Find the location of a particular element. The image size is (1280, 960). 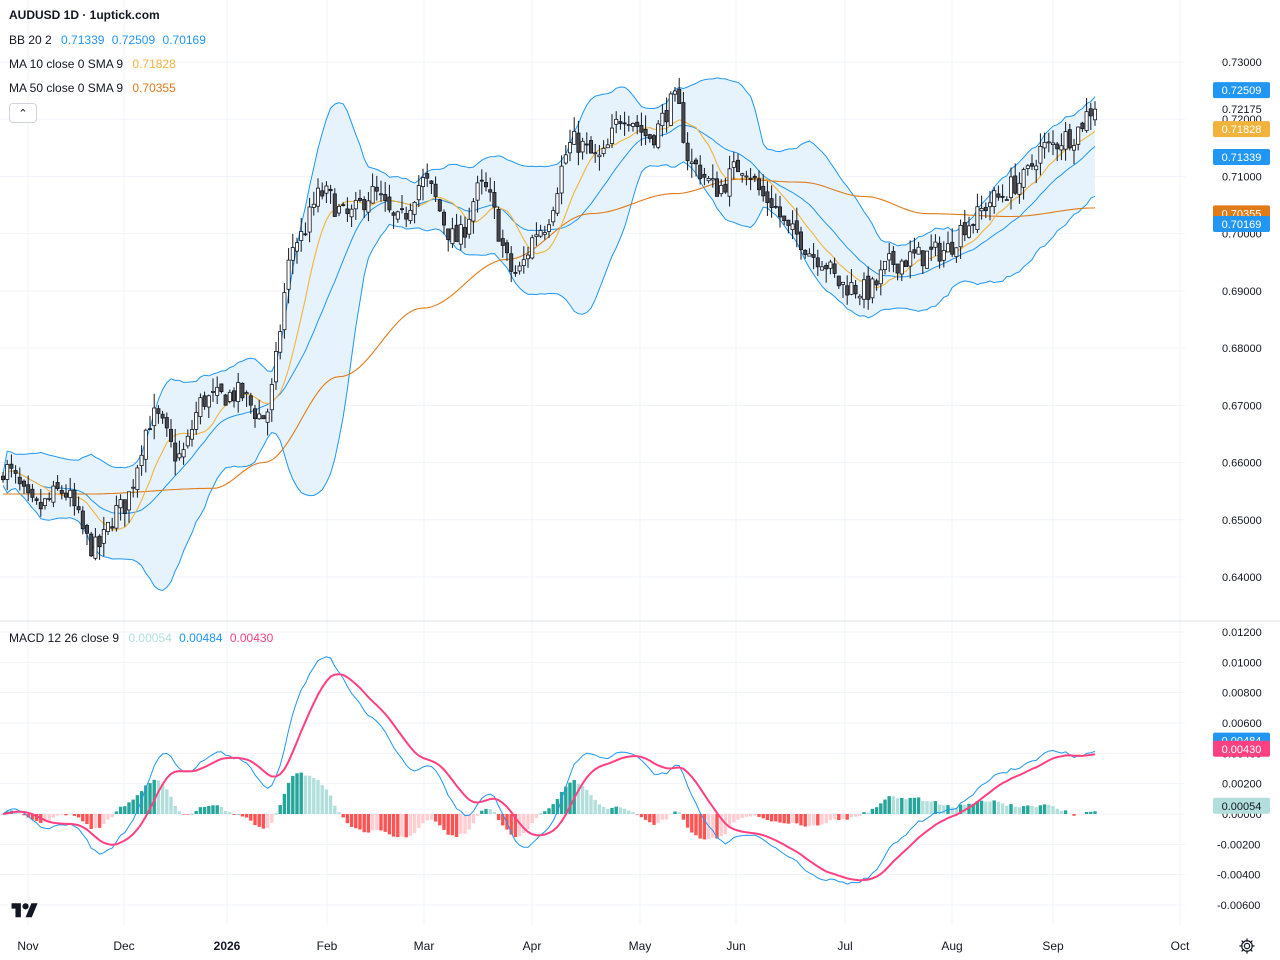

collapse-legend-button: ⌃ is located at coordinates (23, 113).